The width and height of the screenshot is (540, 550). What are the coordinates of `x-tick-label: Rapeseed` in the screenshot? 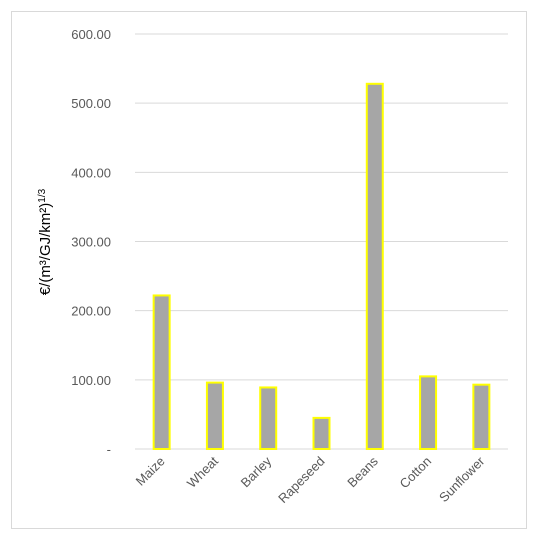 It's located at (301, 480).